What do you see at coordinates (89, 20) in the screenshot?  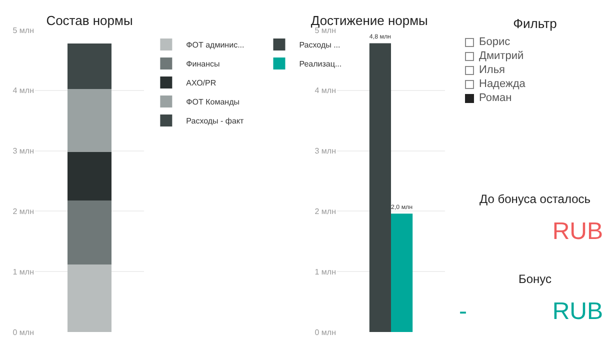 I see `chart-title: Состав нормы` at bounding box center [89, 20].